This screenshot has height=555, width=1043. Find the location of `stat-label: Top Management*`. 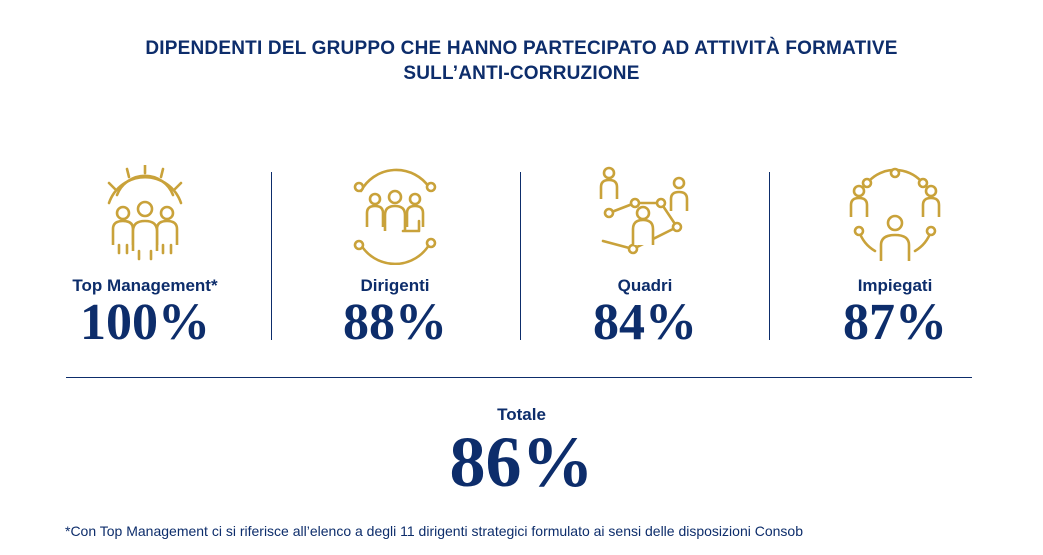

stat-label: Top Management* is located at coordinates (145, 285).